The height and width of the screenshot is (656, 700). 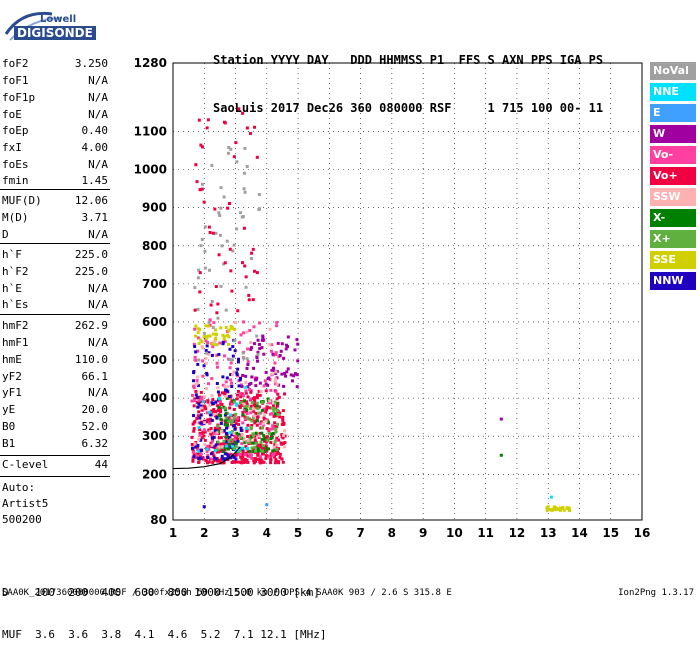 What do you see at coordinates (12, 359) in the screenshot?
I see `param-name: hmE` at bounding box center [12, 359].